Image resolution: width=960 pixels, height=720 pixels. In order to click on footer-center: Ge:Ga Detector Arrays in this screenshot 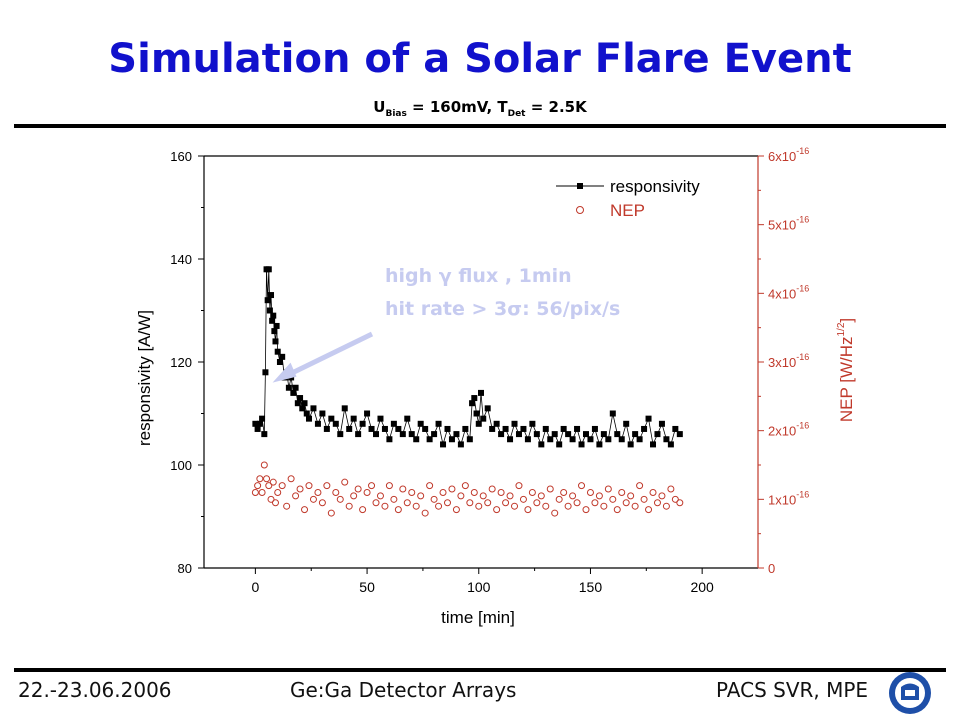, I will do `click(403, 690)`.